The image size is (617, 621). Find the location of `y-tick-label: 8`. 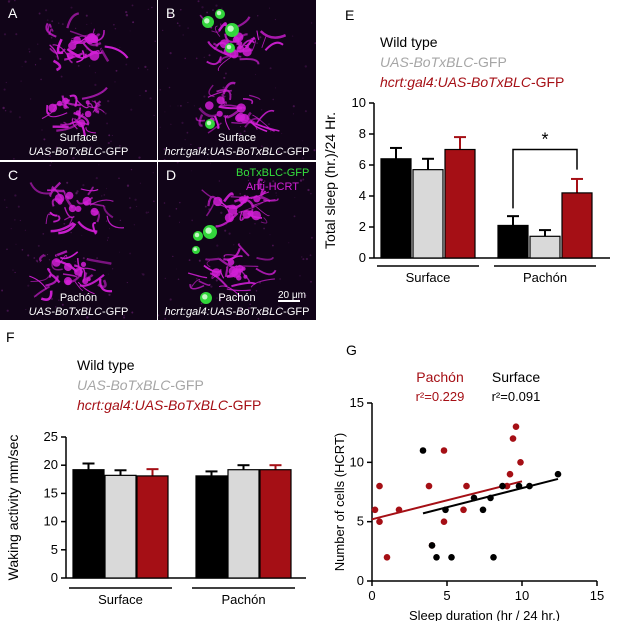

y-tick-label: 8 is located at coordinates (362, 133).